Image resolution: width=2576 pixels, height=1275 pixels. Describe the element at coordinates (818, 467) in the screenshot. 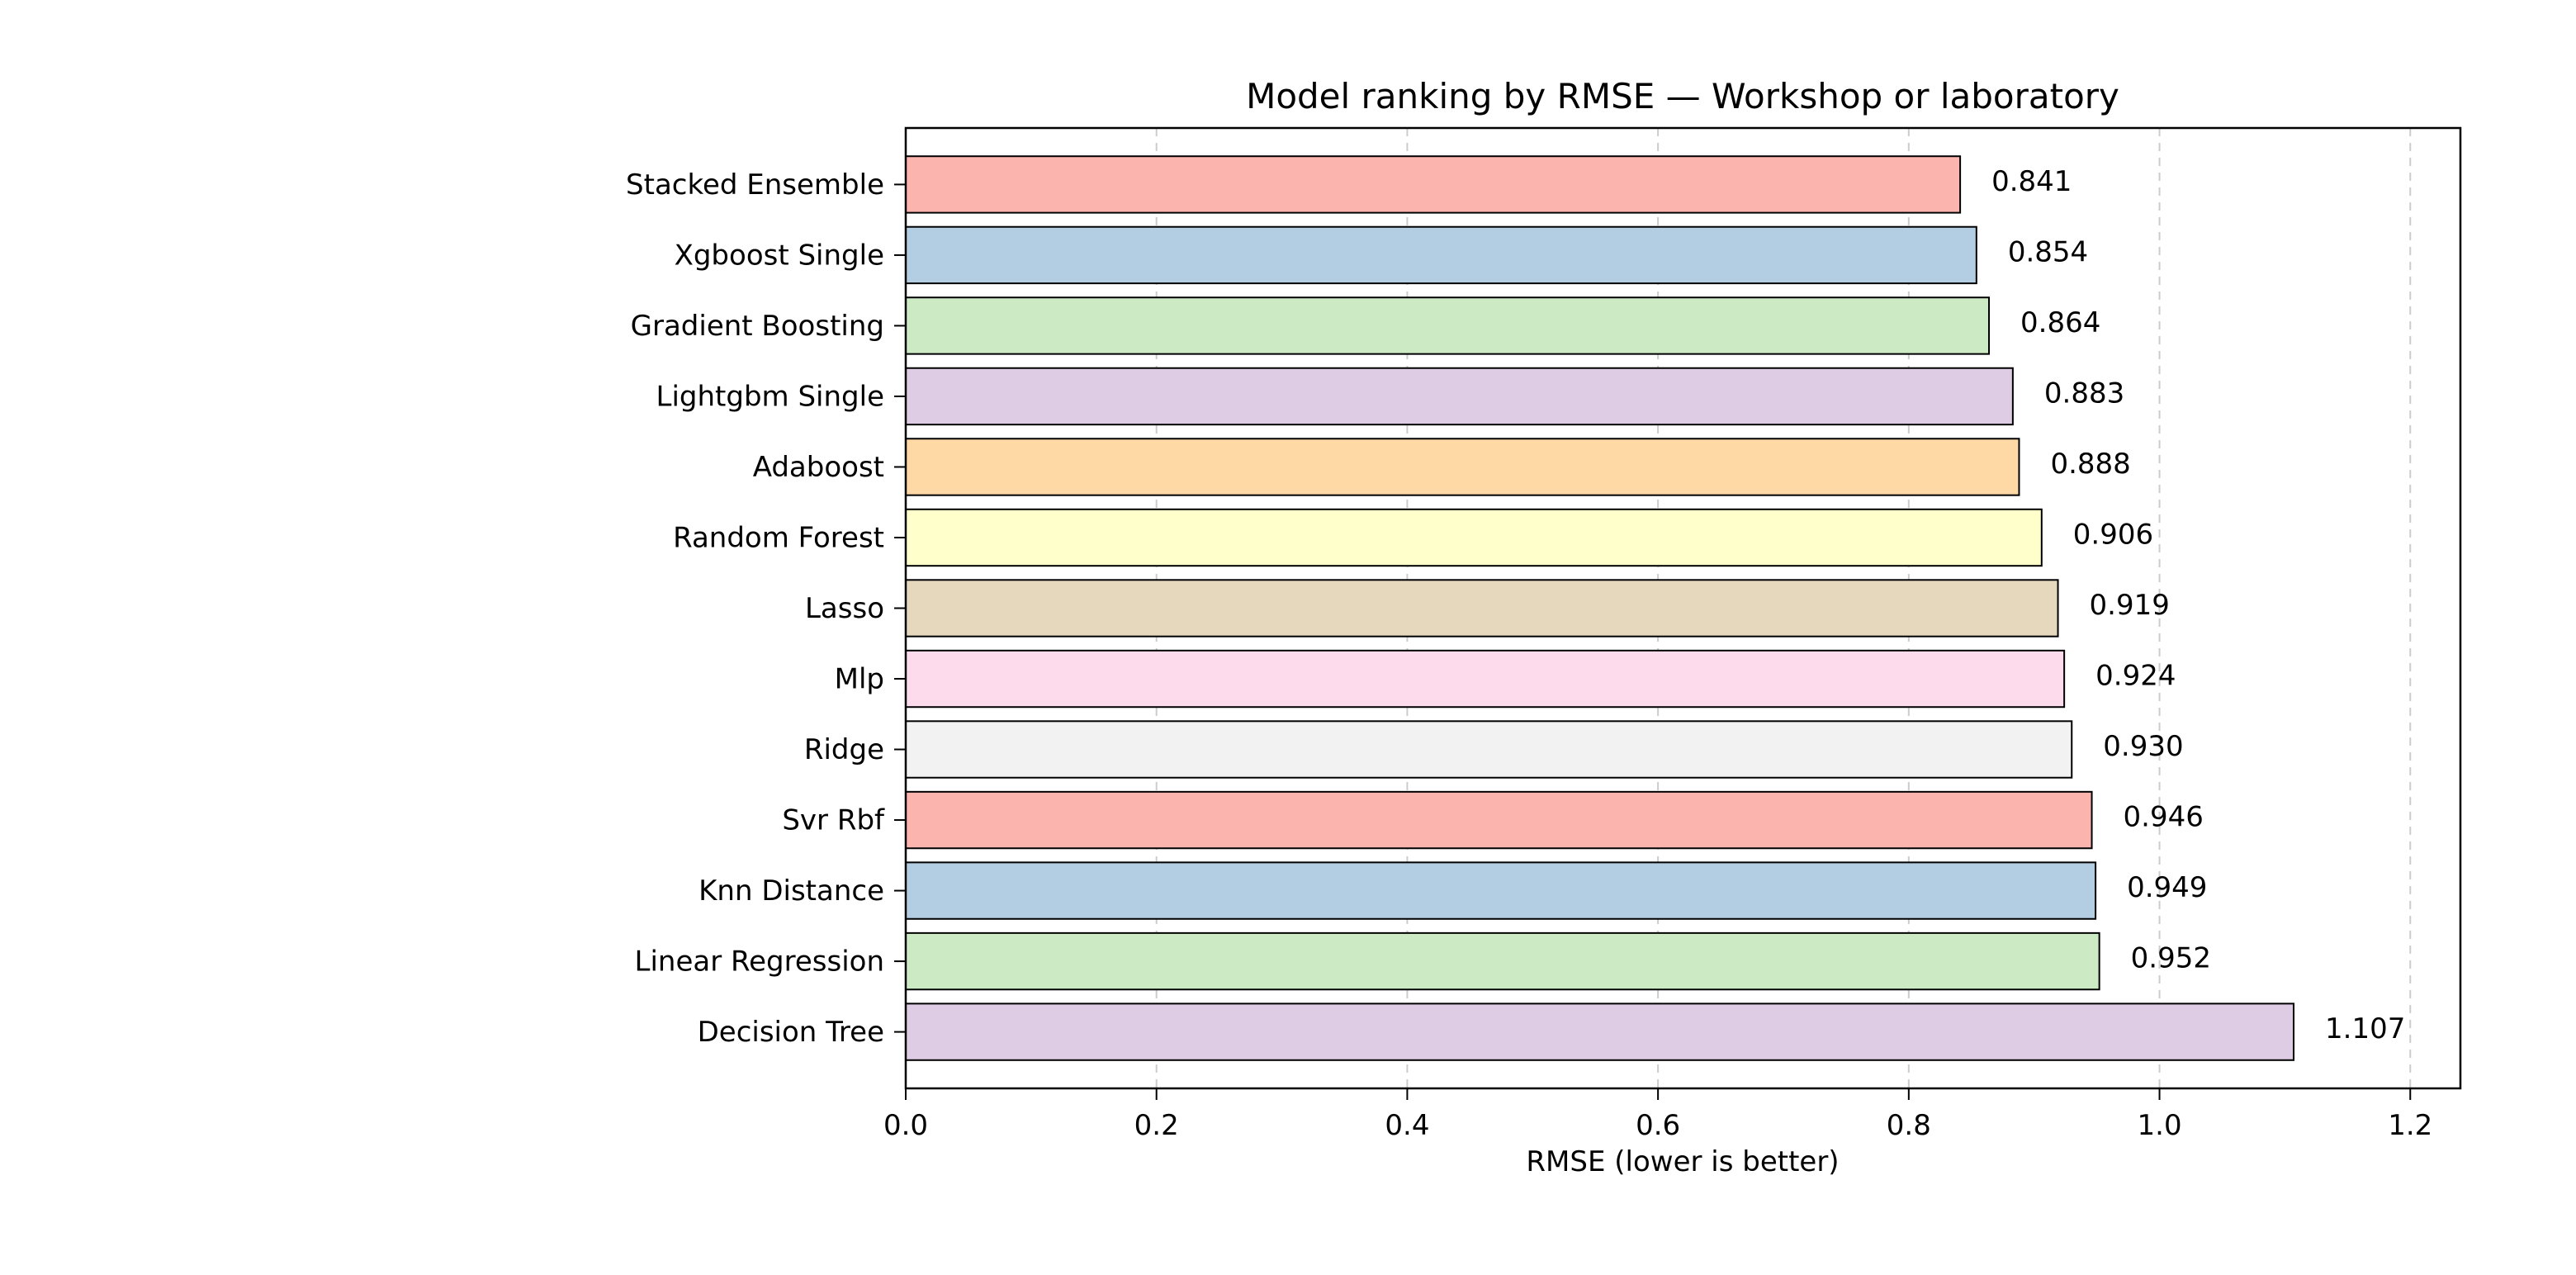

I see `y-tick-label: Adaboost` at that location.